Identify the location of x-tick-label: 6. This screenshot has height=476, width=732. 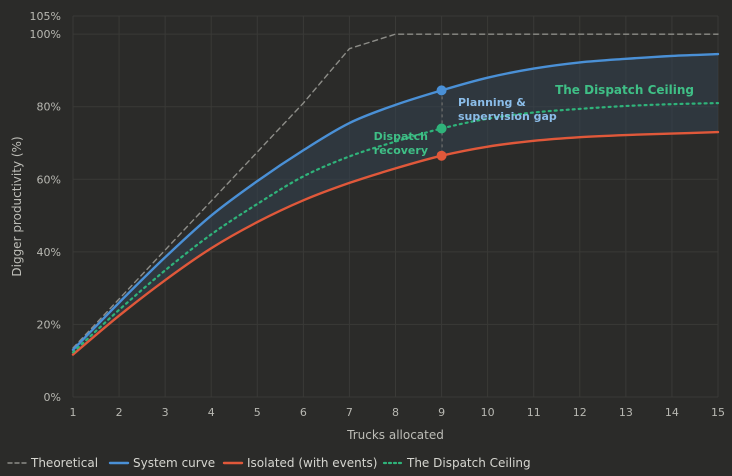
(303, 412).